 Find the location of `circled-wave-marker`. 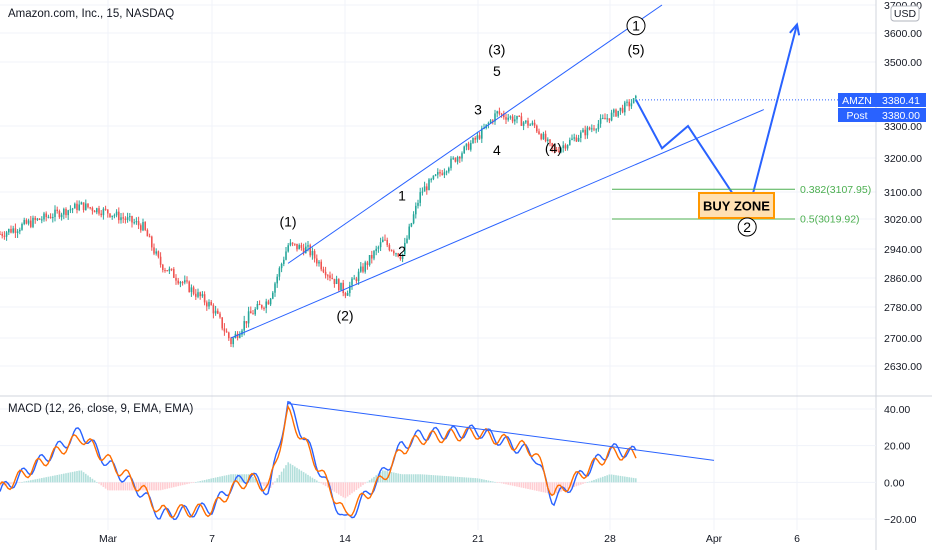

circled-wave-marker is located at coordinates (636, 26).